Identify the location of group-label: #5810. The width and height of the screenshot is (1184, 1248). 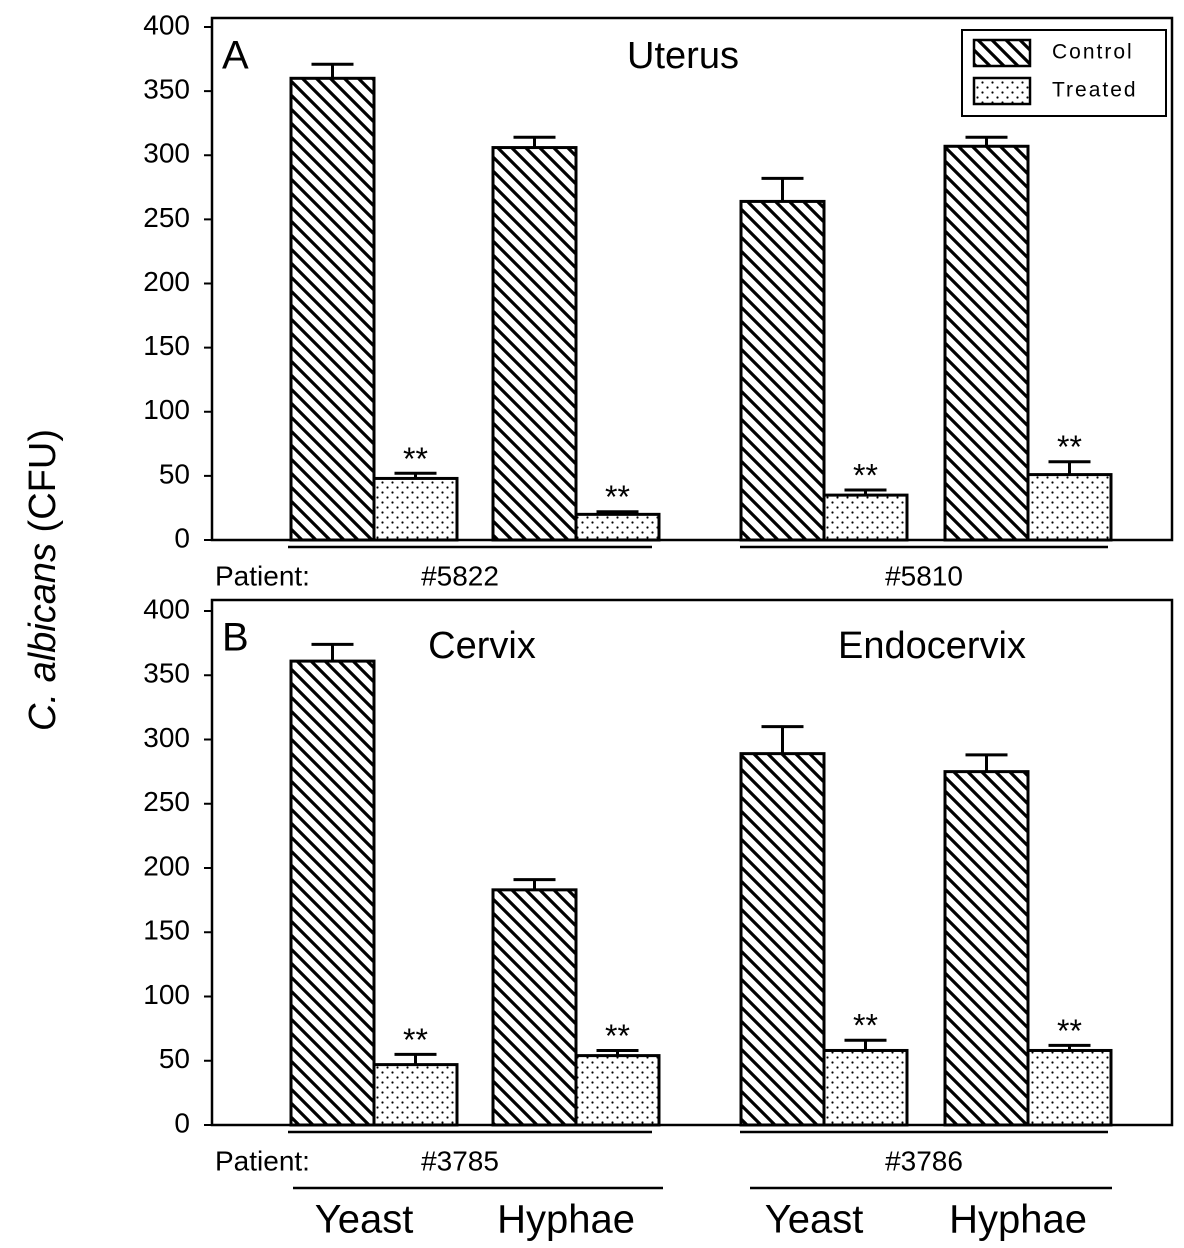
(924, 575).